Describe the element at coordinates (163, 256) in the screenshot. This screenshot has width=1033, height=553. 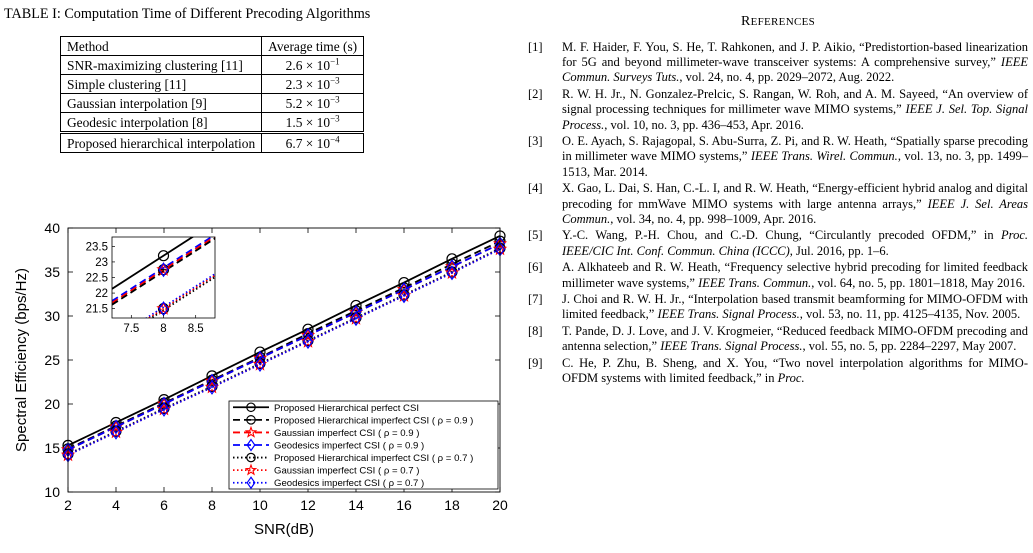
I see `inset-marker-perfect` at that location.